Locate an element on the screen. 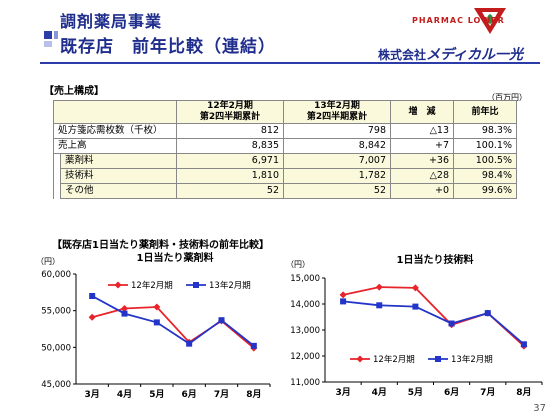 This screenshot has width=560, height=420. table-header-cell: 13年2月期 第2四半期累計 is located at coordinates (337, 112).